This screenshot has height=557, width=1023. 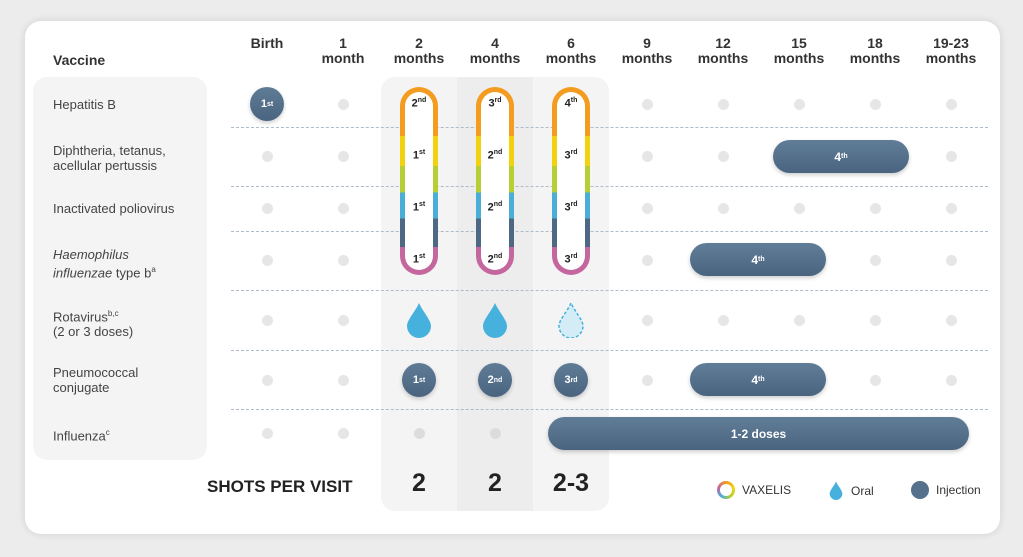 What do you see at coordinates (647, 50) in the screenshot?
I see `age-header-9-months: 9 months` at bounding box center [647, 50].